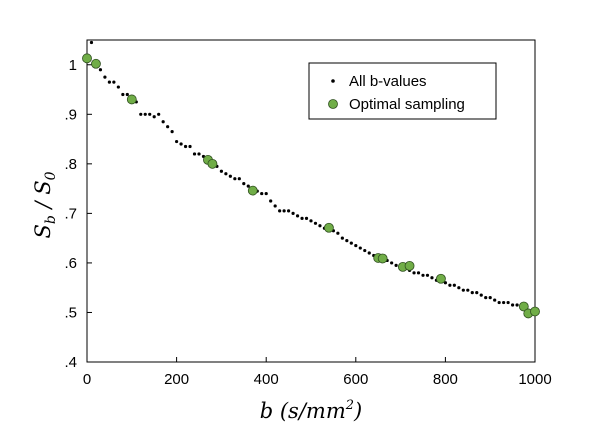 This screenshot has height=441, width=596. I want to click on y-tick-label: 1, so click(73, 65).